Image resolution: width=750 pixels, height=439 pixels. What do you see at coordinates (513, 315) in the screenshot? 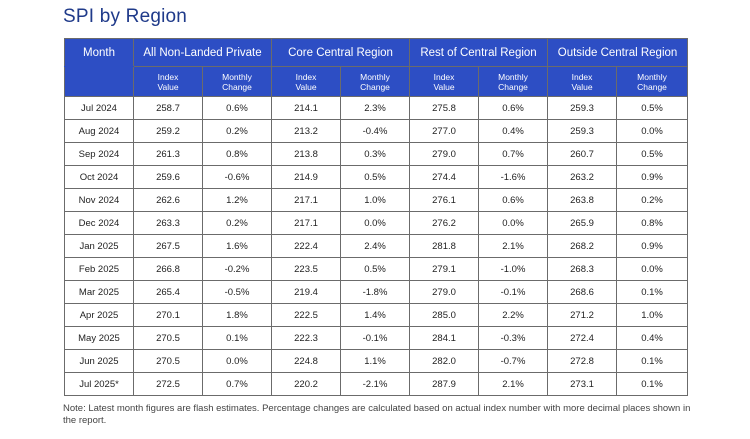
I see `monthly-change-cell: 2.2%` at bounding box center [513, 315].